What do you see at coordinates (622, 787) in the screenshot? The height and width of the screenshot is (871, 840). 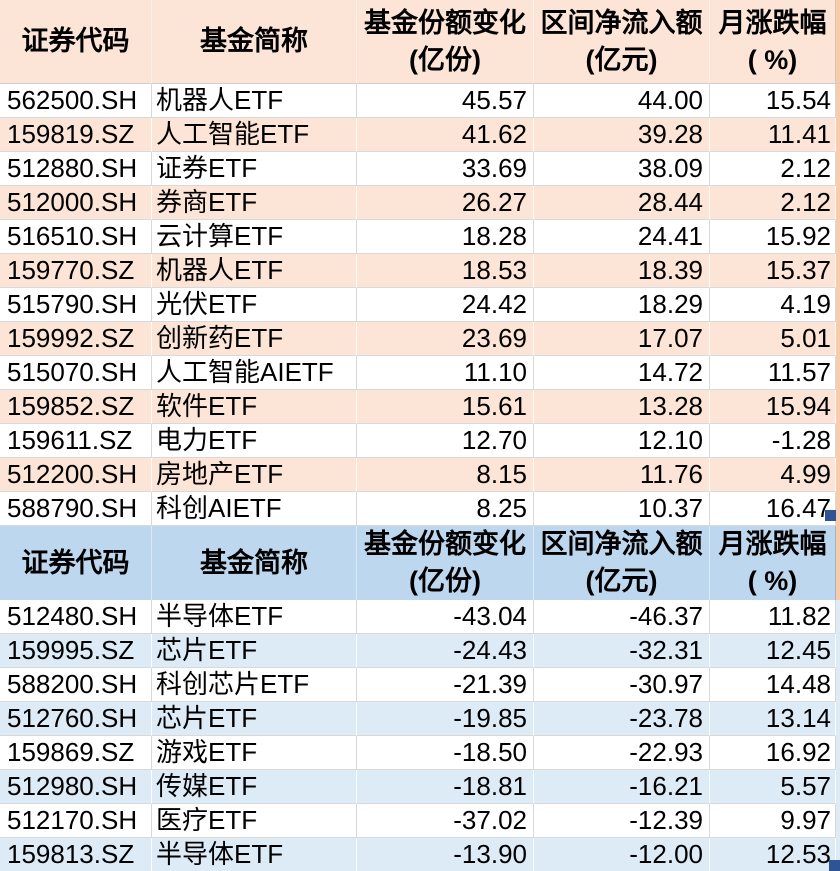 I see `cell-net-inflow: -16.21` at bounding box center [622, 787].